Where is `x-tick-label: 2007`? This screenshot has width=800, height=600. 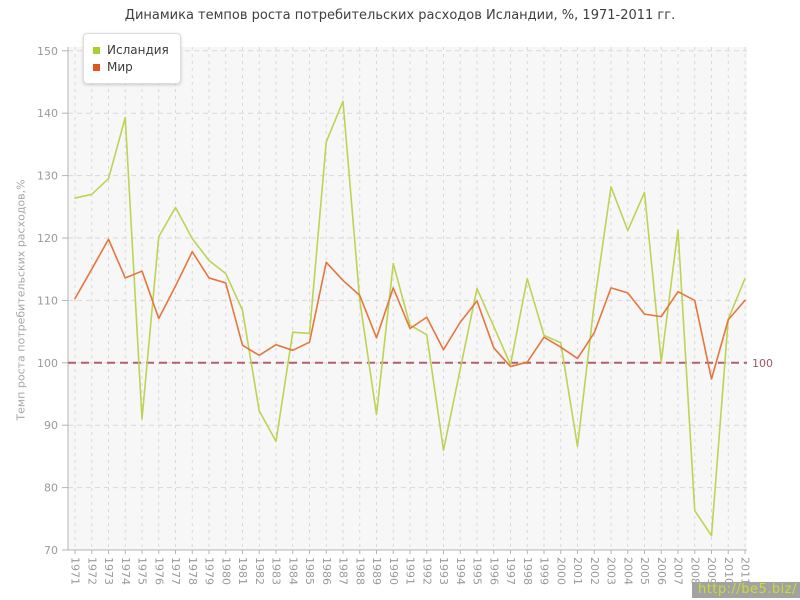 x-tick-label: 2007 is located at coordinates (678, 571).